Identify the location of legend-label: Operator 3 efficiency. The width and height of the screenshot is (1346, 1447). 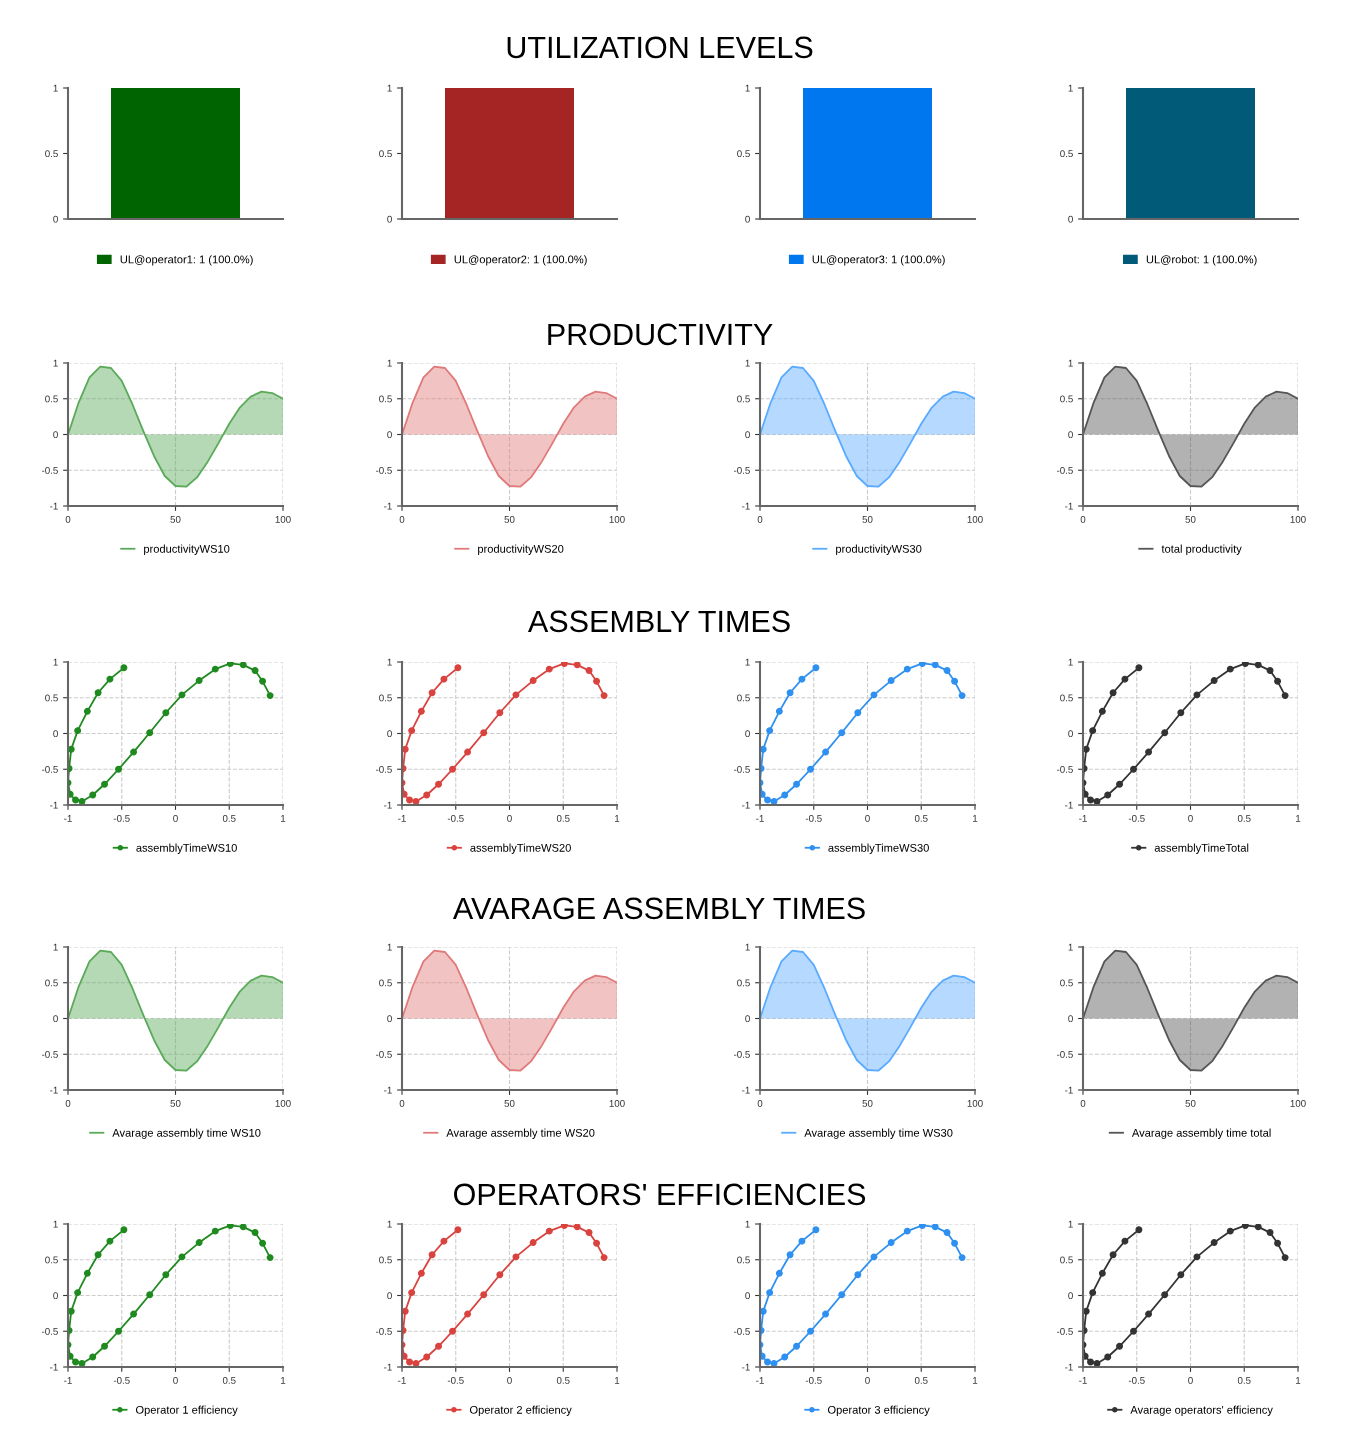
(878, 1410).